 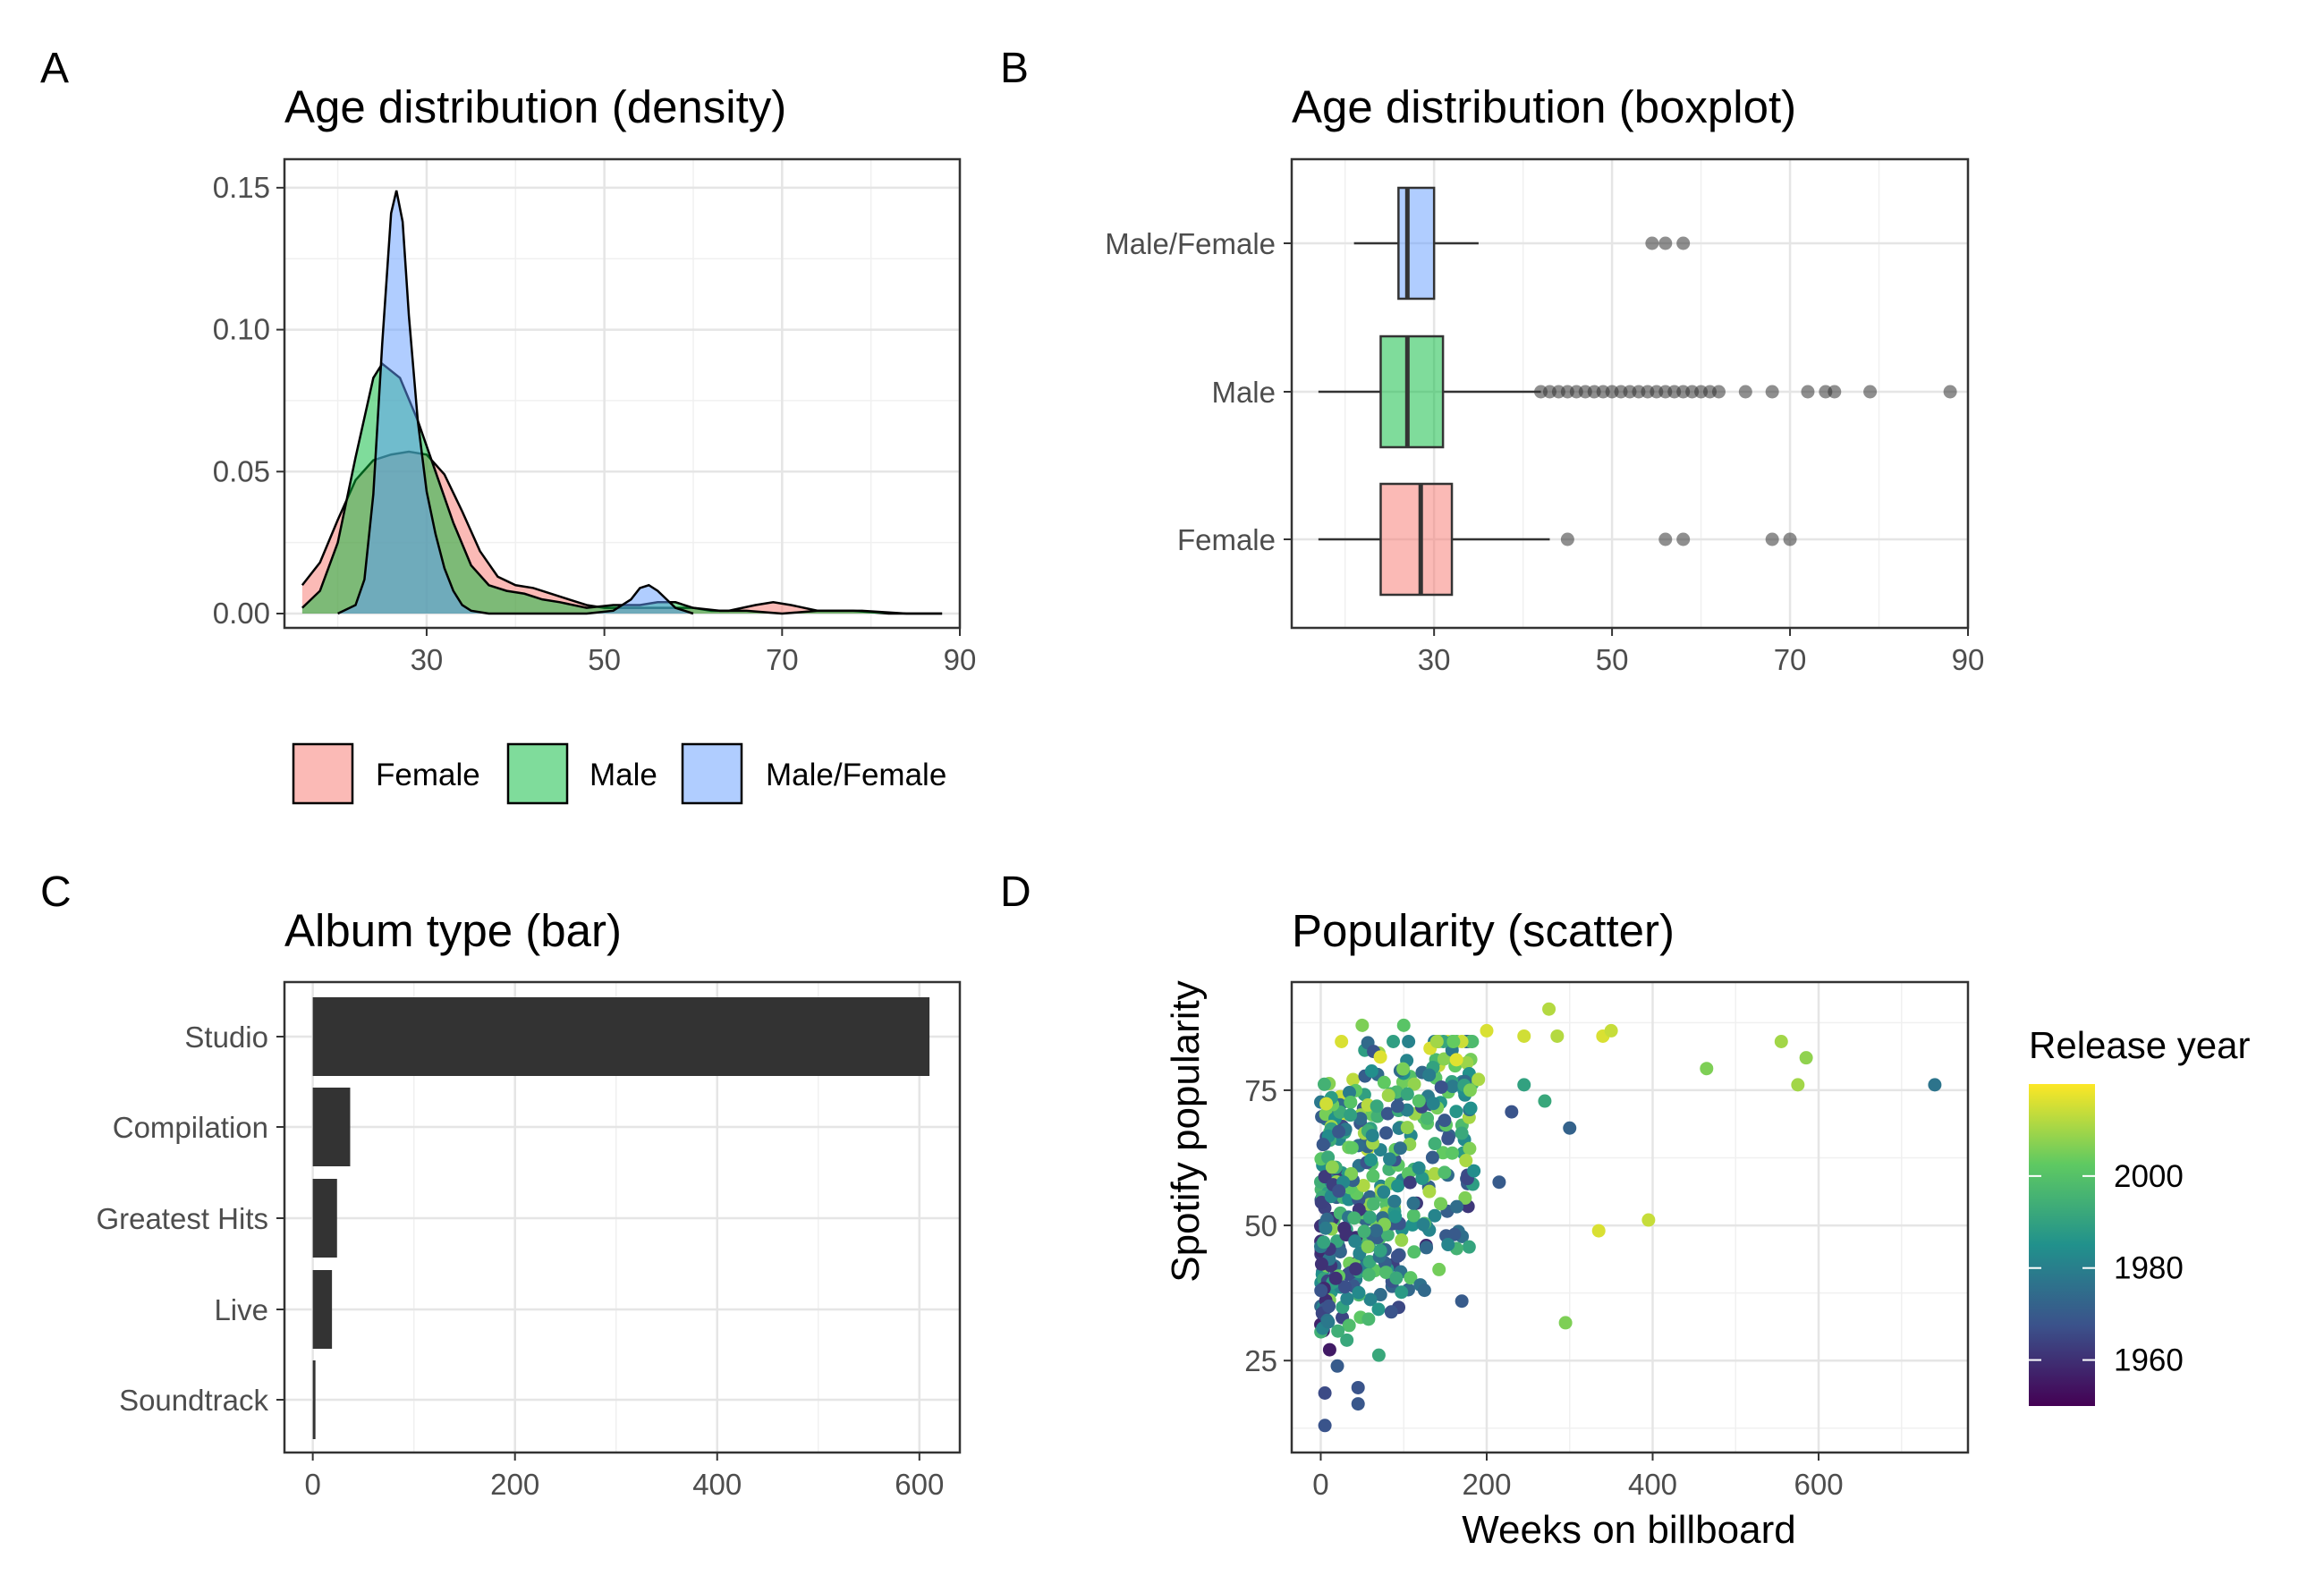 What do you see at coordinates (717, 1484) in the screenshot?
I see `x-tick-label: 400` at bounding box center [717, 1484].